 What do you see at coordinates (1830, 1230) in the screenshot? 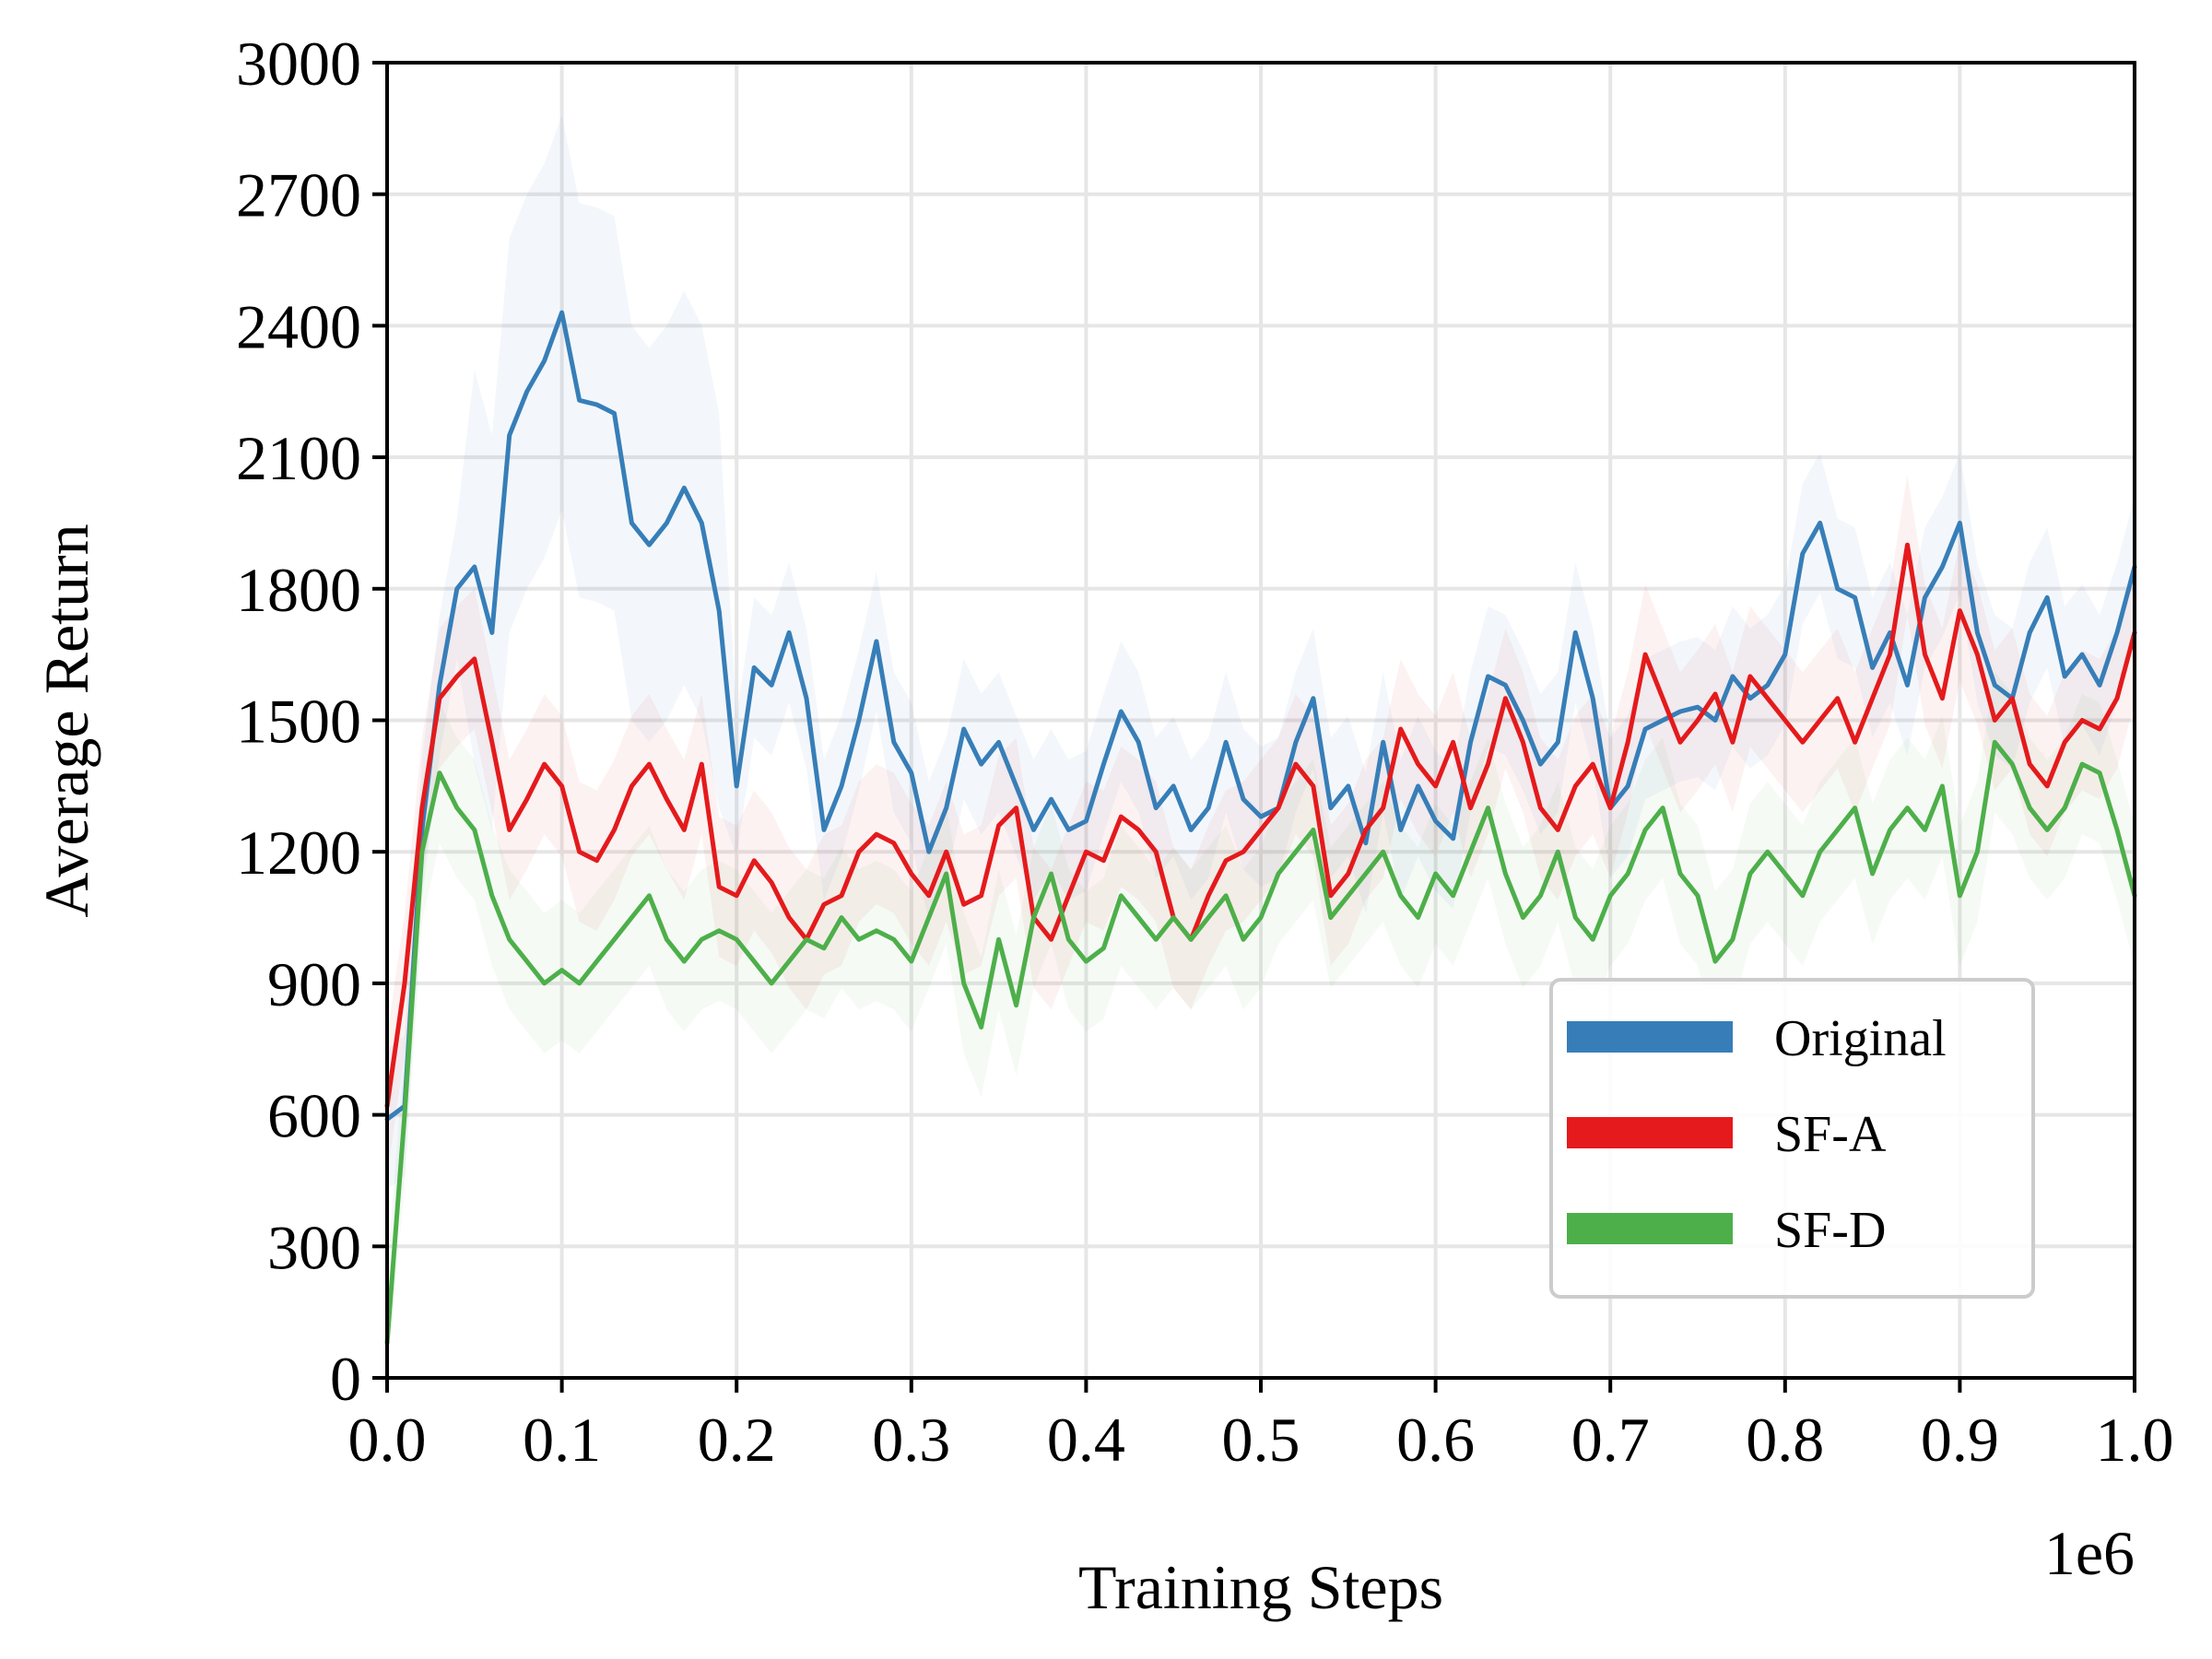
I see `legend-label: SF-D` at bounding box center [1830, 1230].